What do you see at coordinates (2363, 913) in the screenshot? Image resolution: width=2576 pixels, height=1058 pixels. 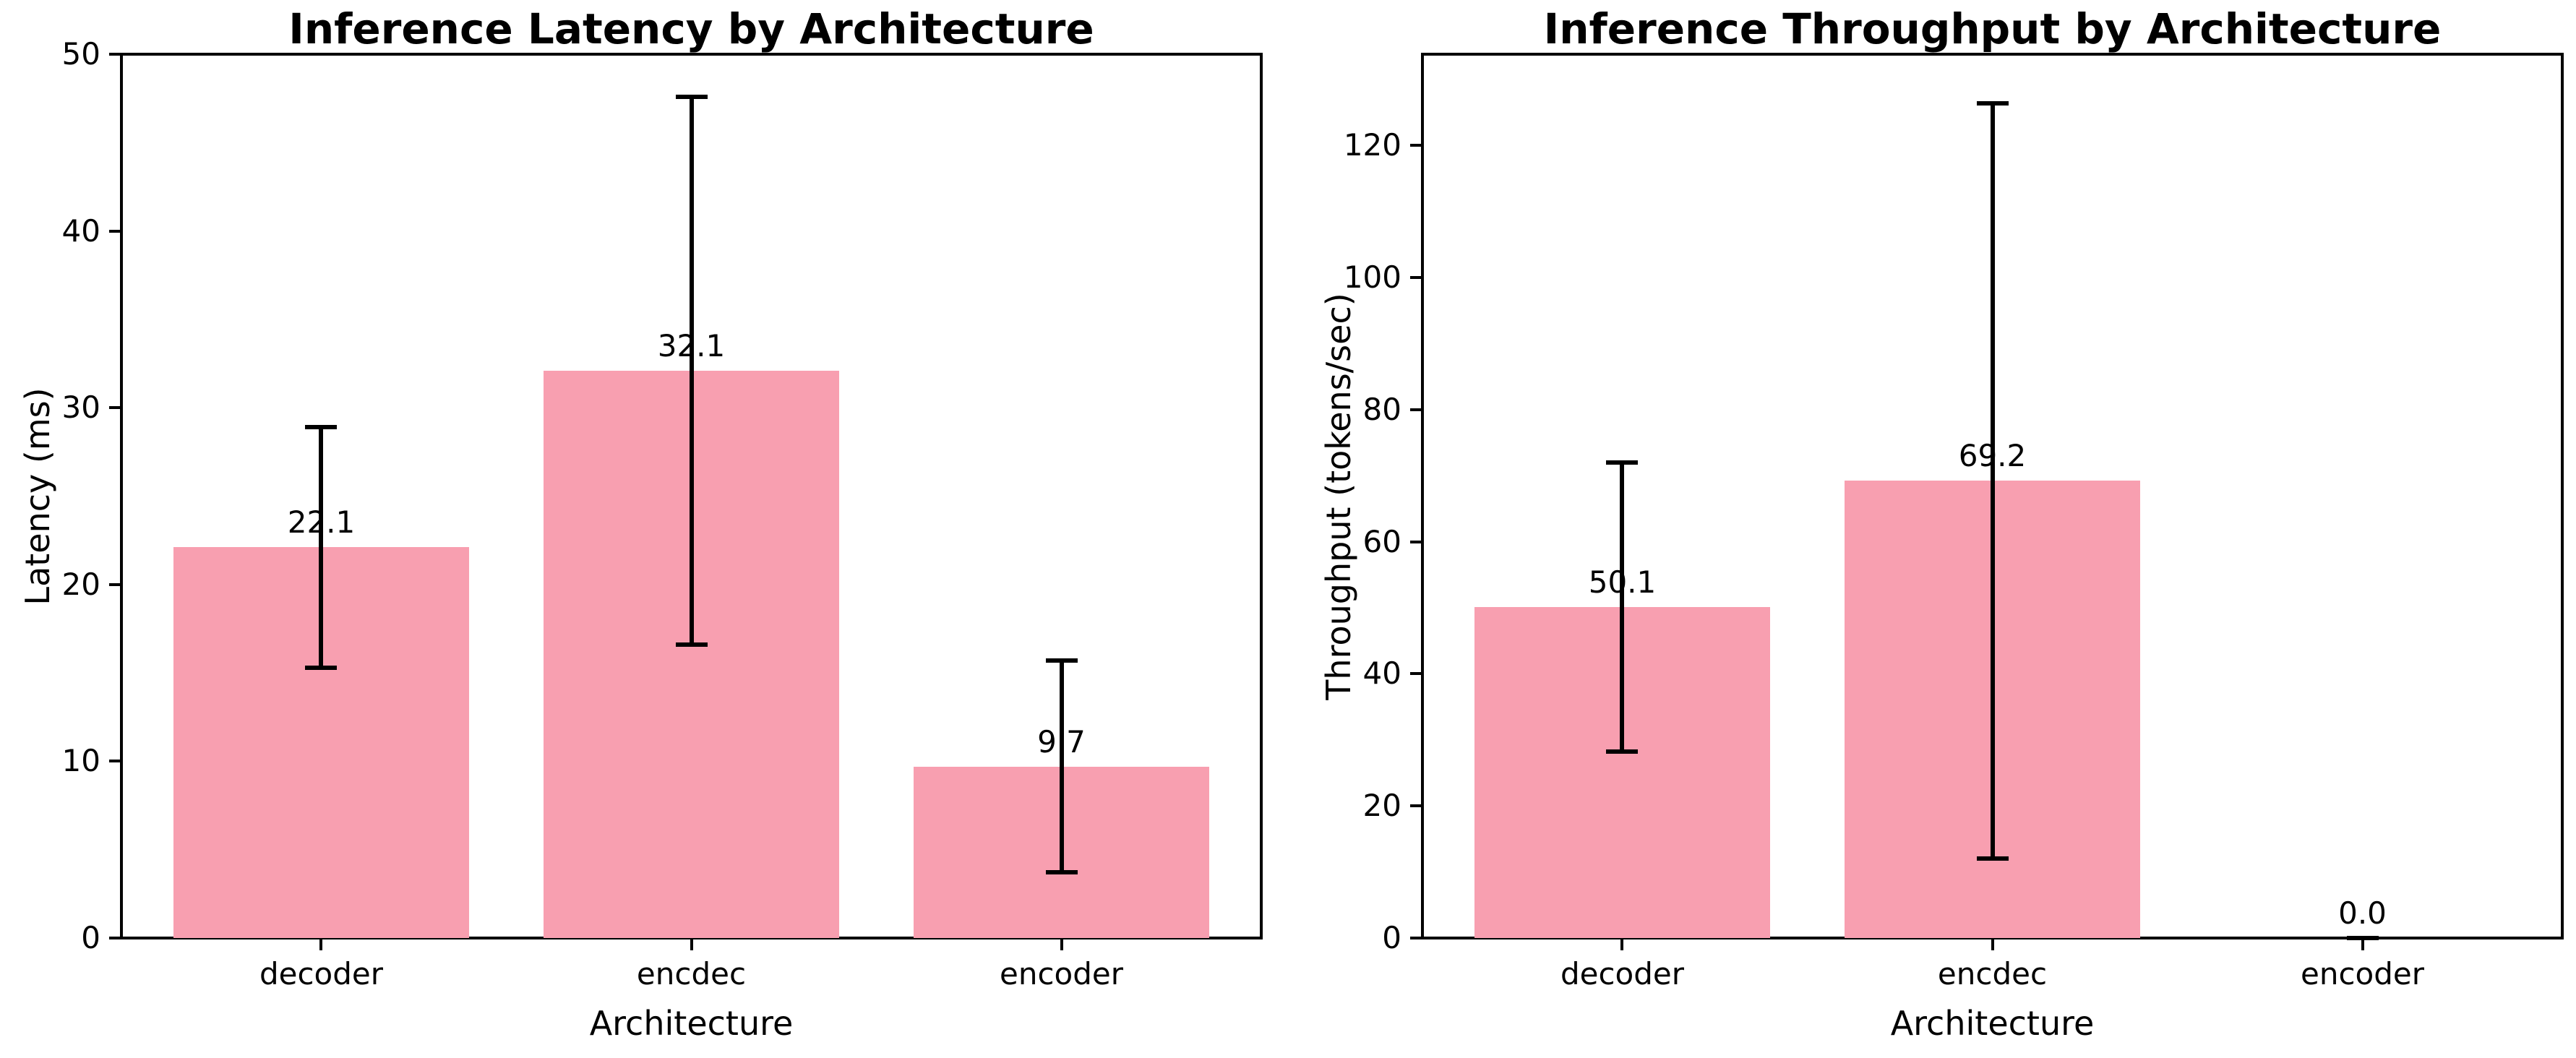 I see `bar-value-label-encoder: 0.0` at bounding box center [2363, 913].